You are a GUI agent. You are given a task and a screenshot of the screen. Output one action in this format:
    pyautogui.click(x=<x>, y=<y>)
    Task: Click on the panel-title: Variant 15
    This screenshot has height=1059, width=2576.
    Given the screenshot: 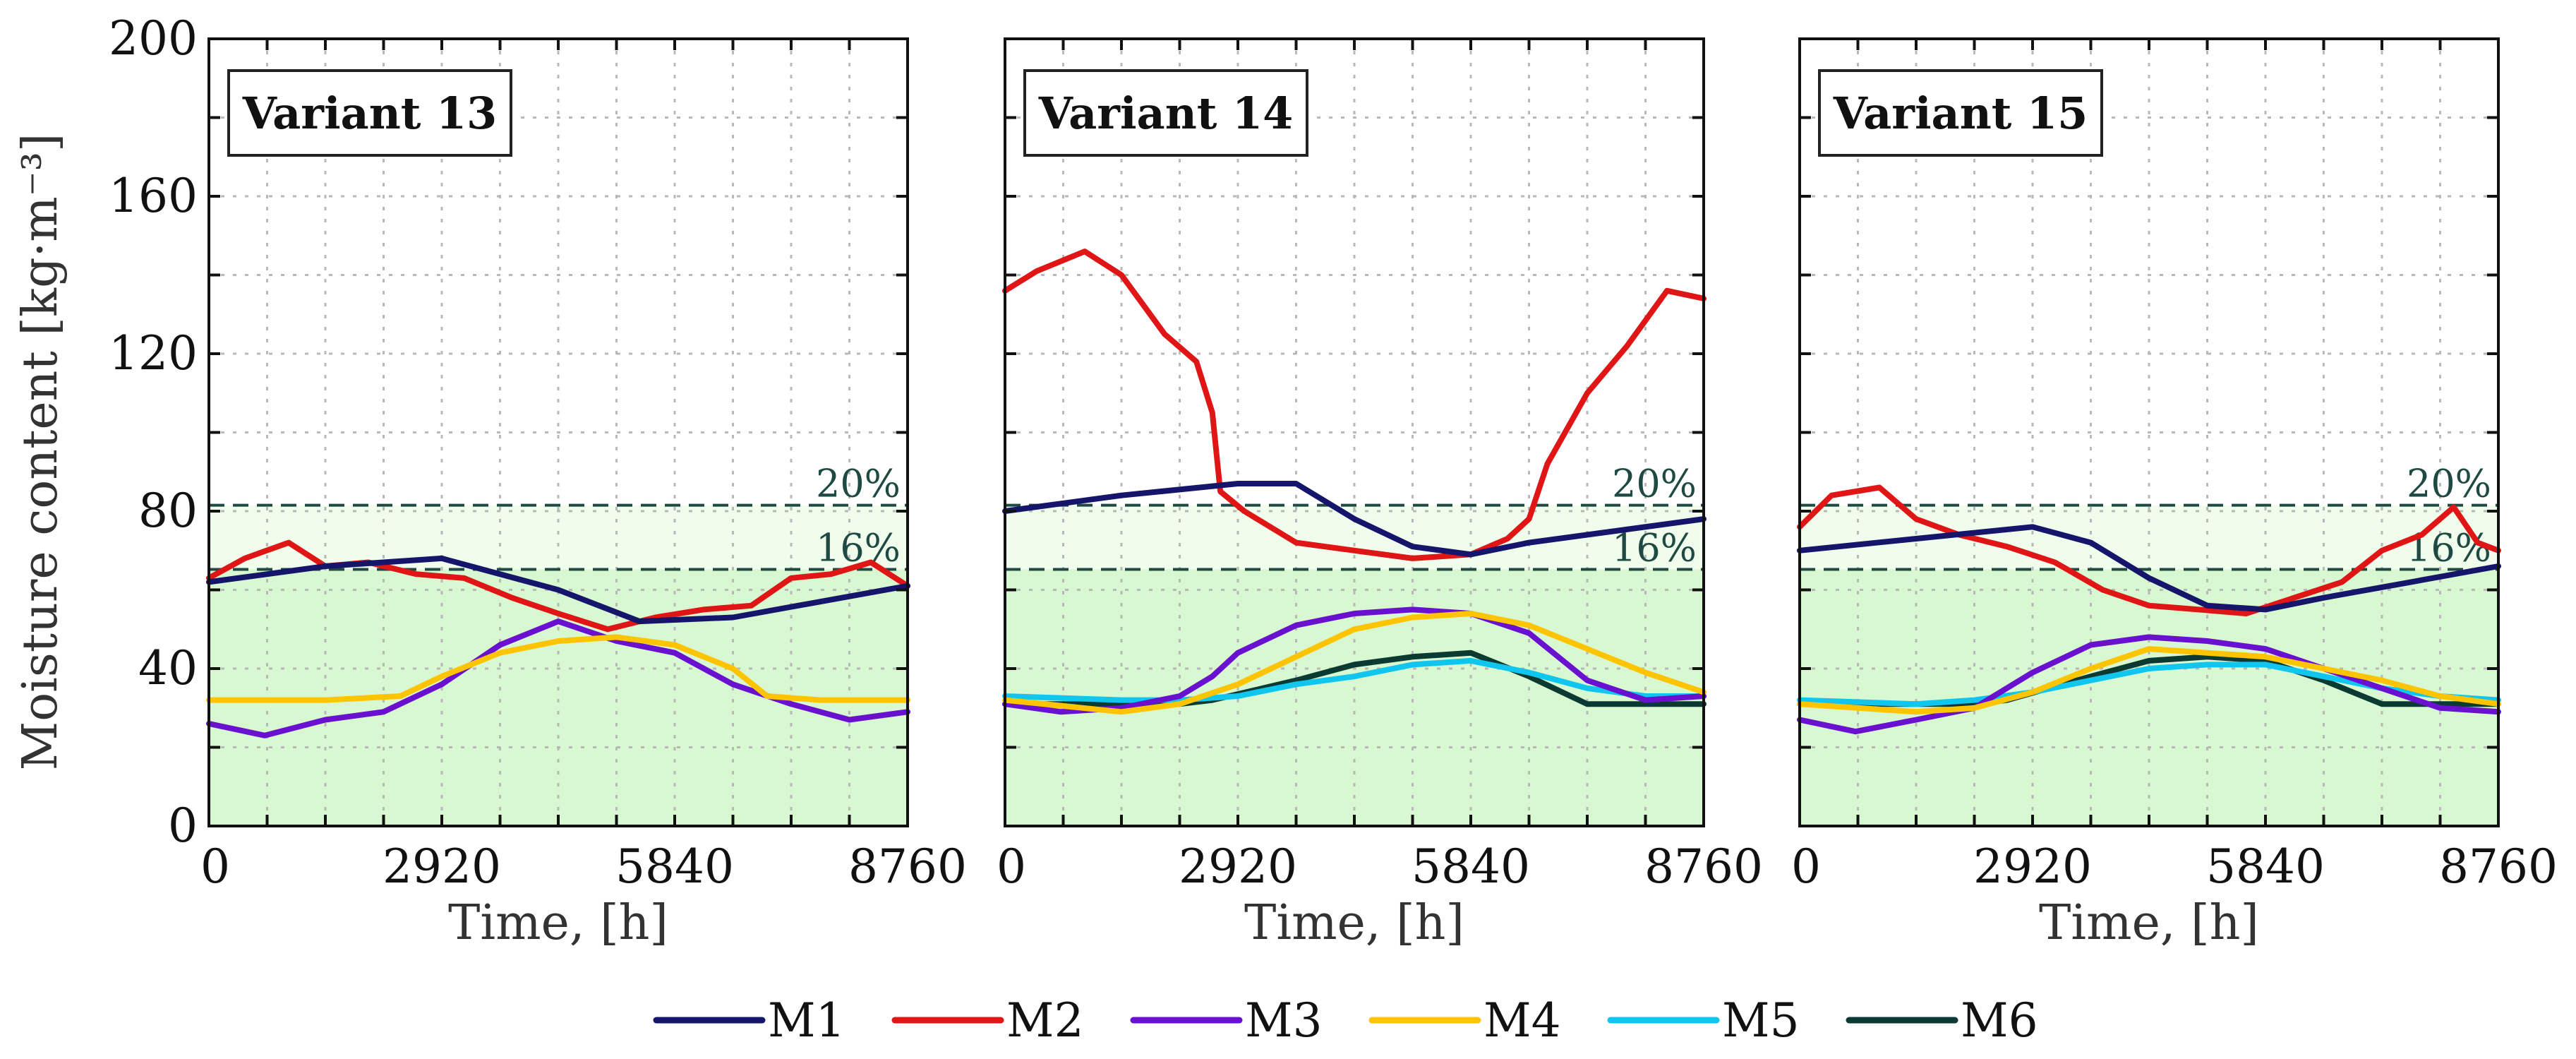 What is the action you would take?
    pyautogui.click(x=1960, y=113)
    